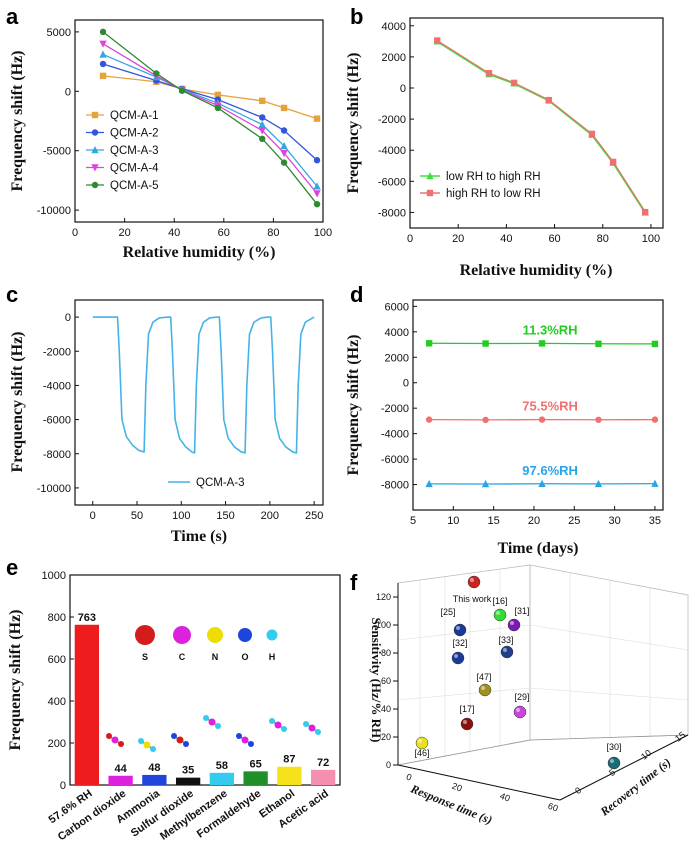 This screenshot has height=851, width=700. What do you see at coordinates (574, 521) in the screenshot?
I see `x-tick-label: 25` at bounding box center [574, 521].